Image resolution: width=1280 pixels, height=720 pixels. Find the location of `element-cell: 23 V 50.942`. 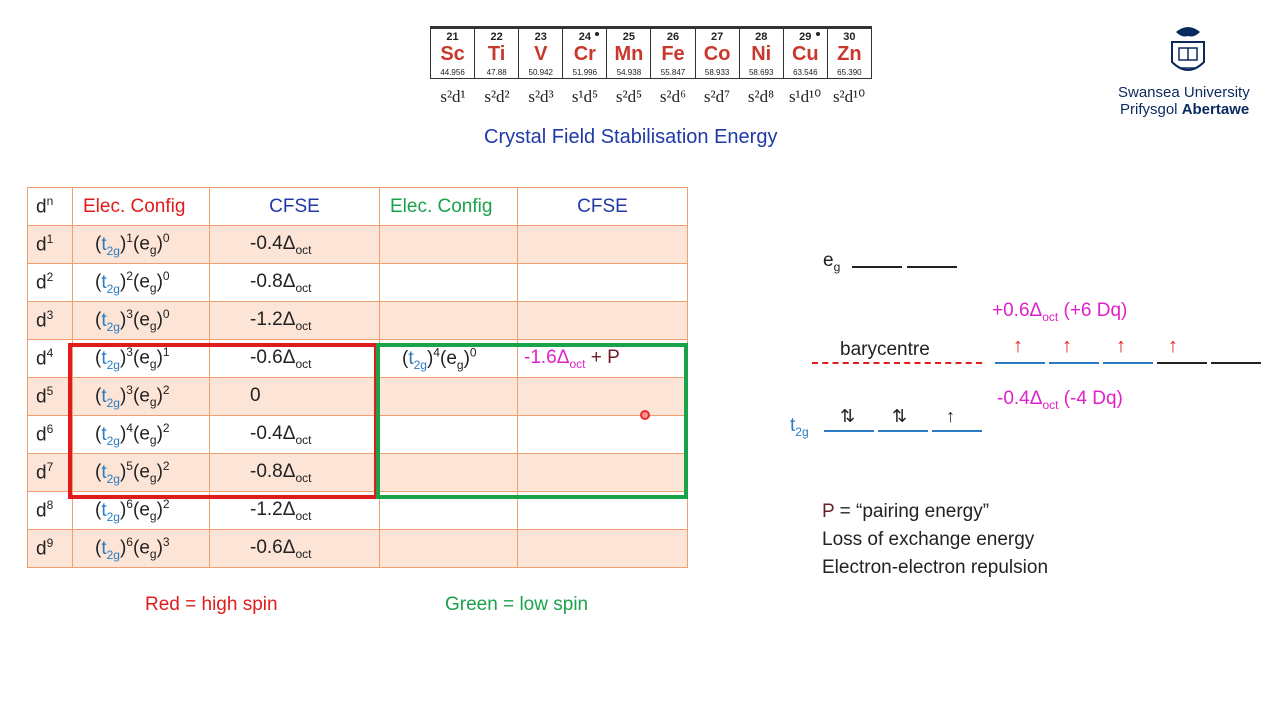

element-cell: 23 V 50.942 is located at coordinates (541, 53).